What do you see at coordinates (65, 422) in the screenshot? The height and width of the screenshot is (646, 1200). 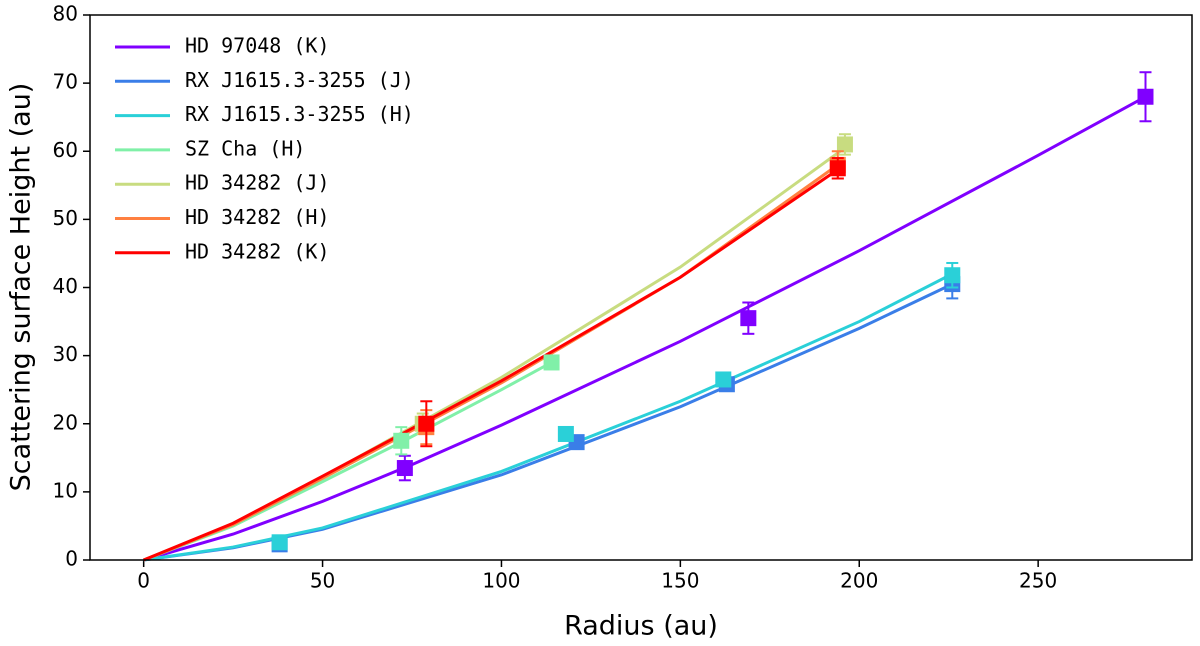 I see `y-tick-label: 20` at bounding box center [65, 422].